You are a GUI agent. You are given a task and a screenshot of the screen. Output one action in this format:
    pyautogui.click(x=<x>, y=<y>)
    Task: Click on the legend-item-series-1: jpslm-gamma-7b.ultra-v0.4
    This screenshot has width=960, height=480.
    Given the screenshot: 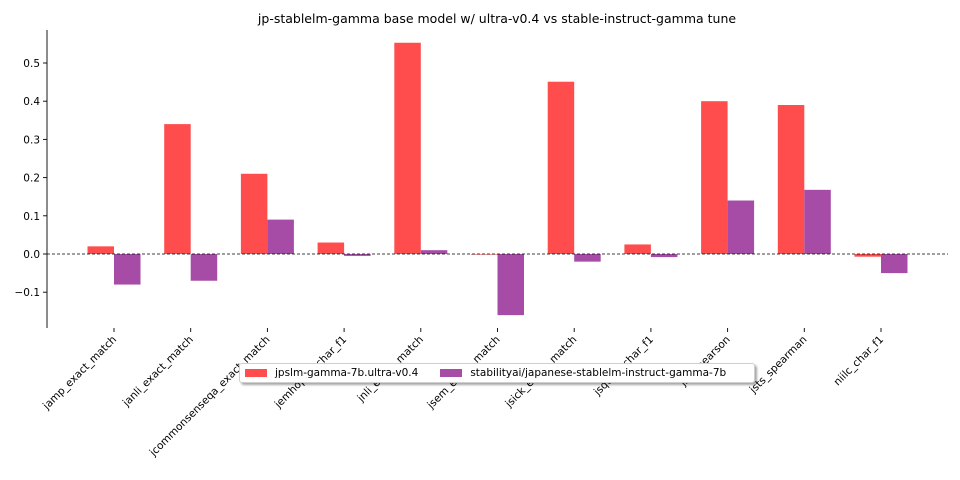 What is the action you would take?
    pyautogui.click(x=331, y=373)
    